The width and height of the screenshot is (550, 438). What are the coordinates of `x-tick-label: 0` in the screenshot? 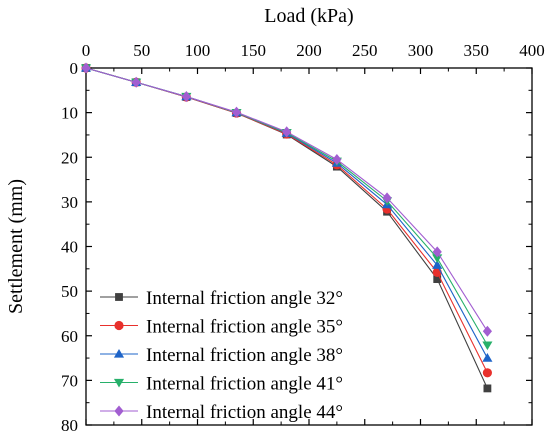 It's located at (86, 50).